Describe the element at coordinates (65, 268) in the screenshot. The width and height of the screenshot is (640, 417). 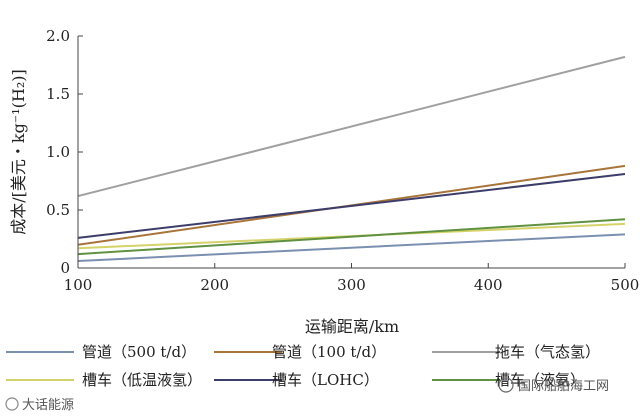
I see `y-tick-label: 0` at that location.